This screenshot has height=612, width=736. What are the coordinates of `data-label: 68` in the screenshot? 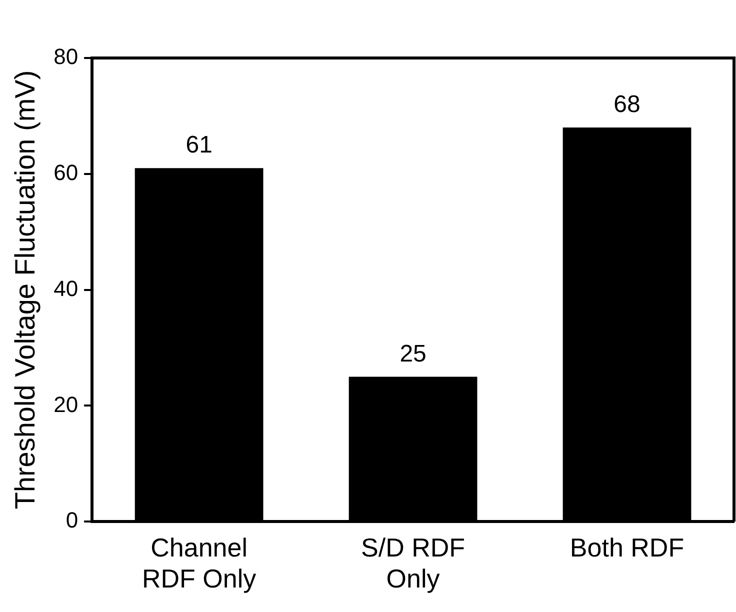 It's located at (627, 104).